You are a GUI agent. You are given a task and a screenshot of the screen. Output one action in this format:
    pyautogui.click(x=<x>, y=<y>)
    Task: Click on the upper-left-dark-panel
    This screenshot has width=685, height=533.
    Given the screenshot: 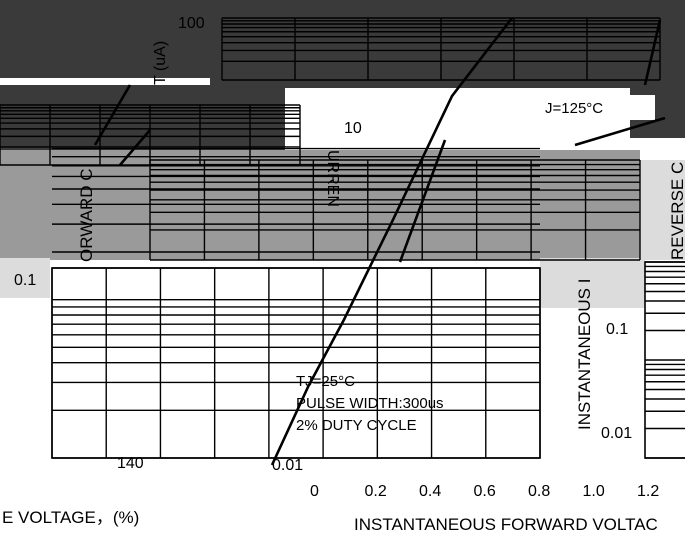 What is the action you would take?
    pyautogui.click(x=105, y=48)
    